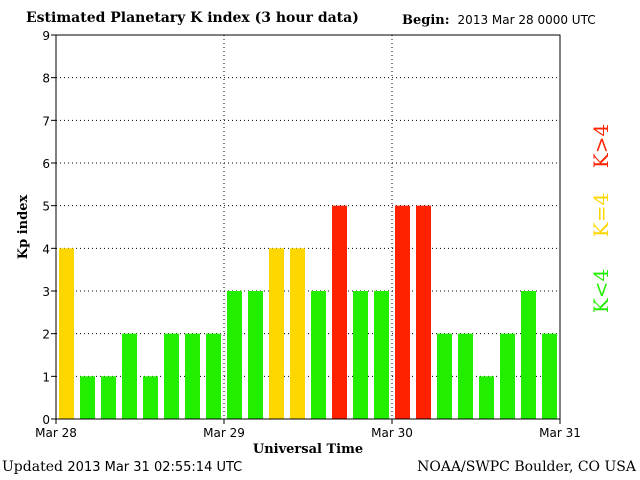 This screenshot has height=480, width=640. I want to click on y-tick-label: 9, so click(46, 36).